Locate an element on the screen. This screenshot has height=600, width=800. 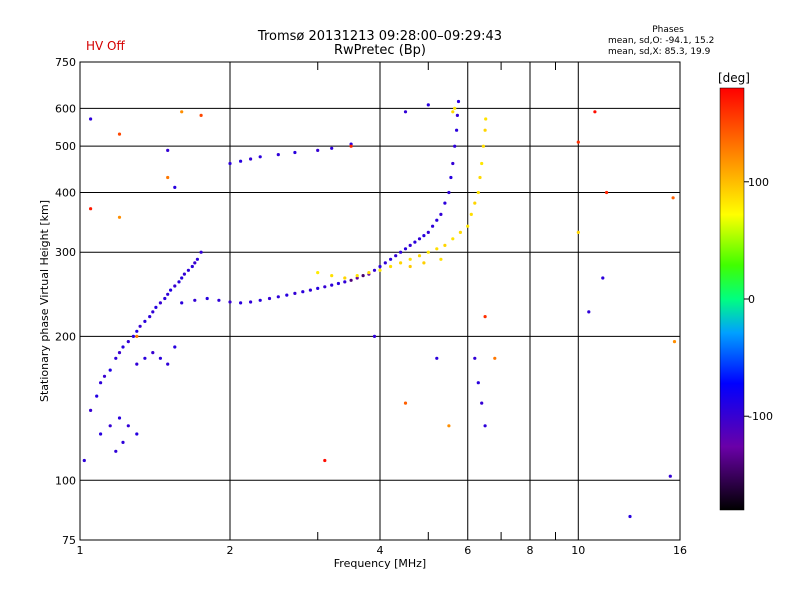
y-tick-label: 100 is located at coordinates (65, 480).